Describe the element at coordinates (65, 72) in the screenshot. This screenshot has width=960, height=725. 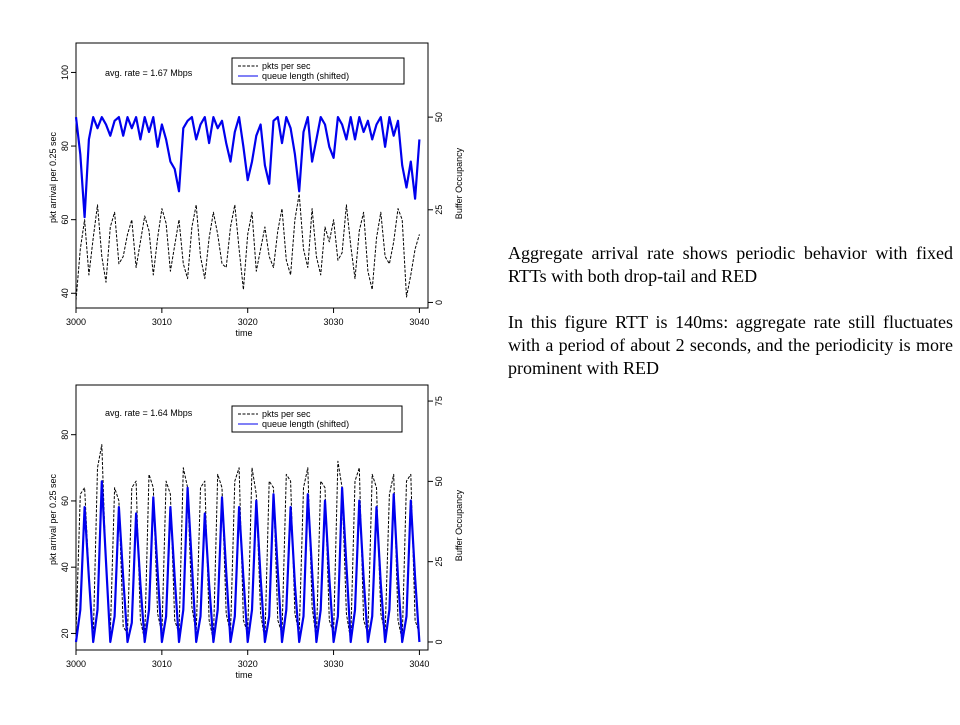
I see `top-y-tick-label: 100` at that location.